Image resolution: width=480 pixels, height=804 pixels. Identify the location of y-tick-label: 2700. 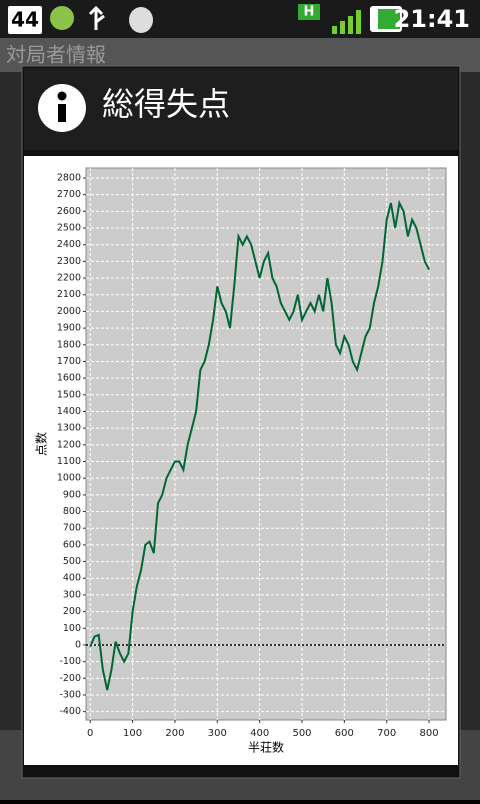
(69, 194).